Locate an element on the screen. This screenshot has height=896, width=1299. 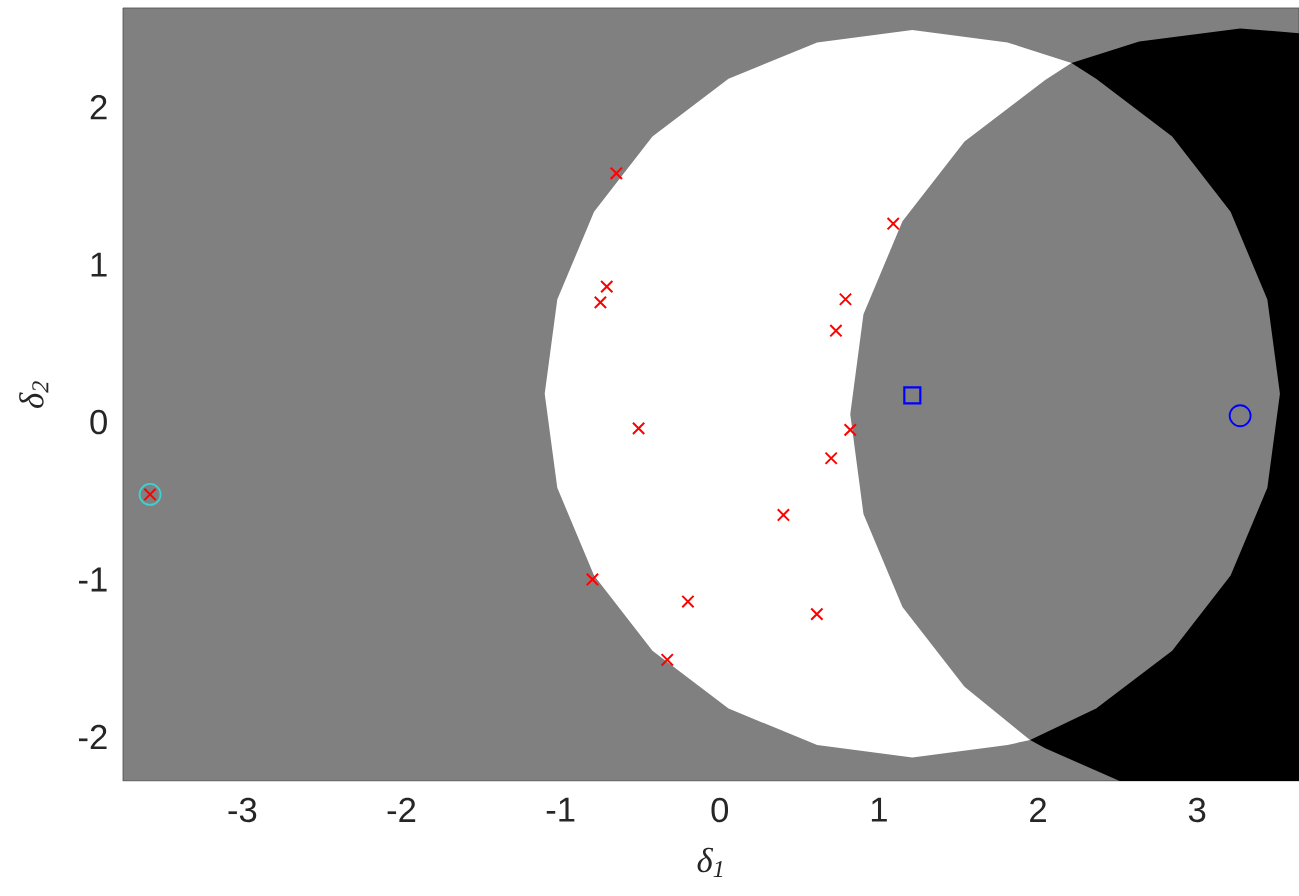
y-tick-label: 2 is located at coordinates (98, 107).